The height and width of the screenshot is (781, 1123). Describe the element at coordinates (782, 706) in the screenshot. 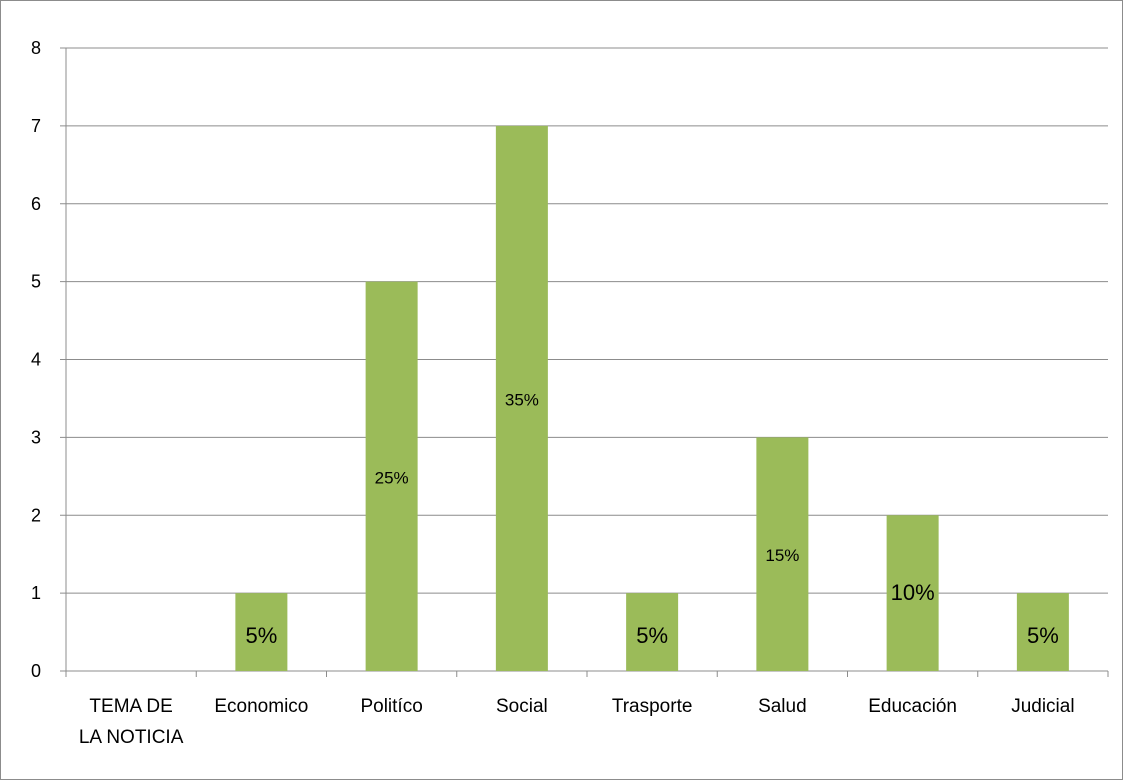

I see `x-category-label-5: Salud` at that location.